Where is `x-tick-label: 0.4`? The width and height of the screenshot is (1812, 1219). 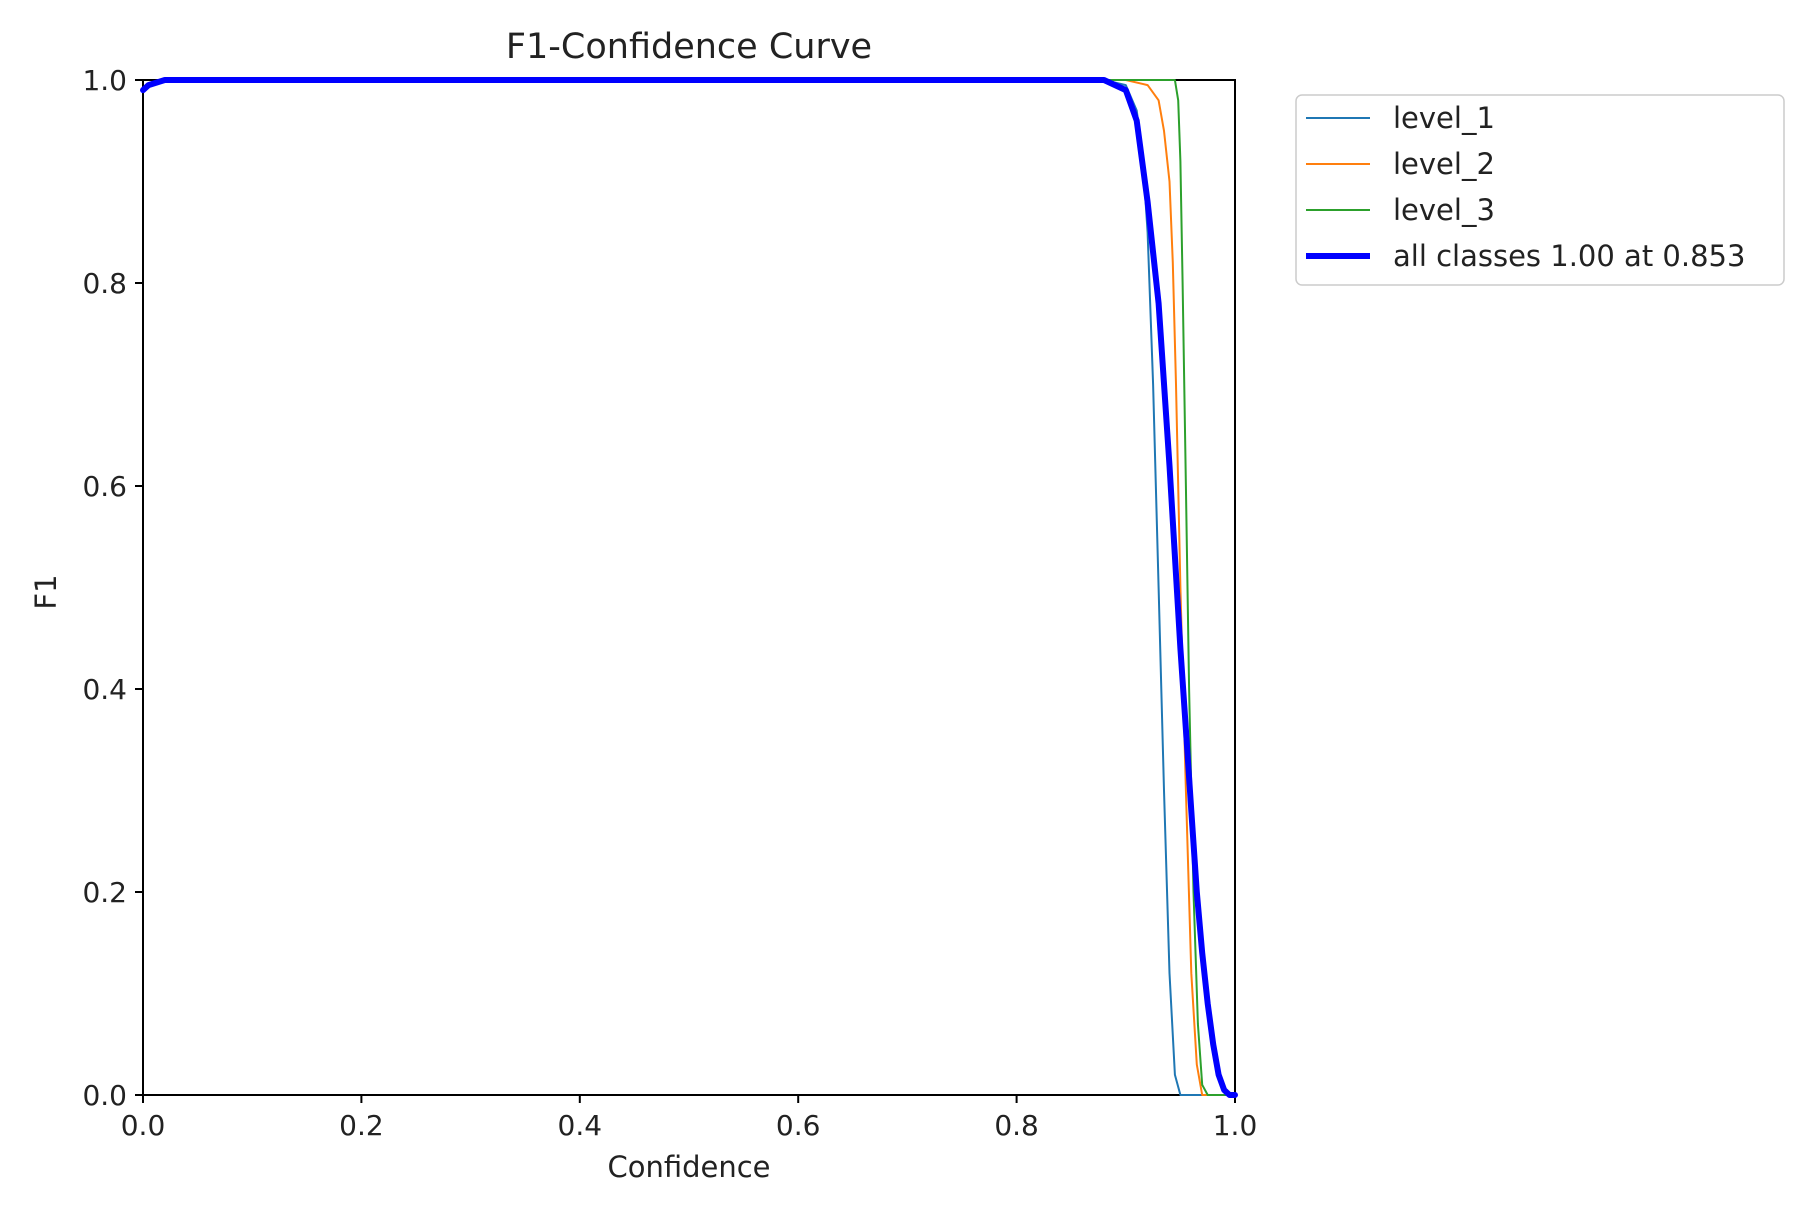
x-tick-label: 0.4 is located at coordinates (580, 1125).